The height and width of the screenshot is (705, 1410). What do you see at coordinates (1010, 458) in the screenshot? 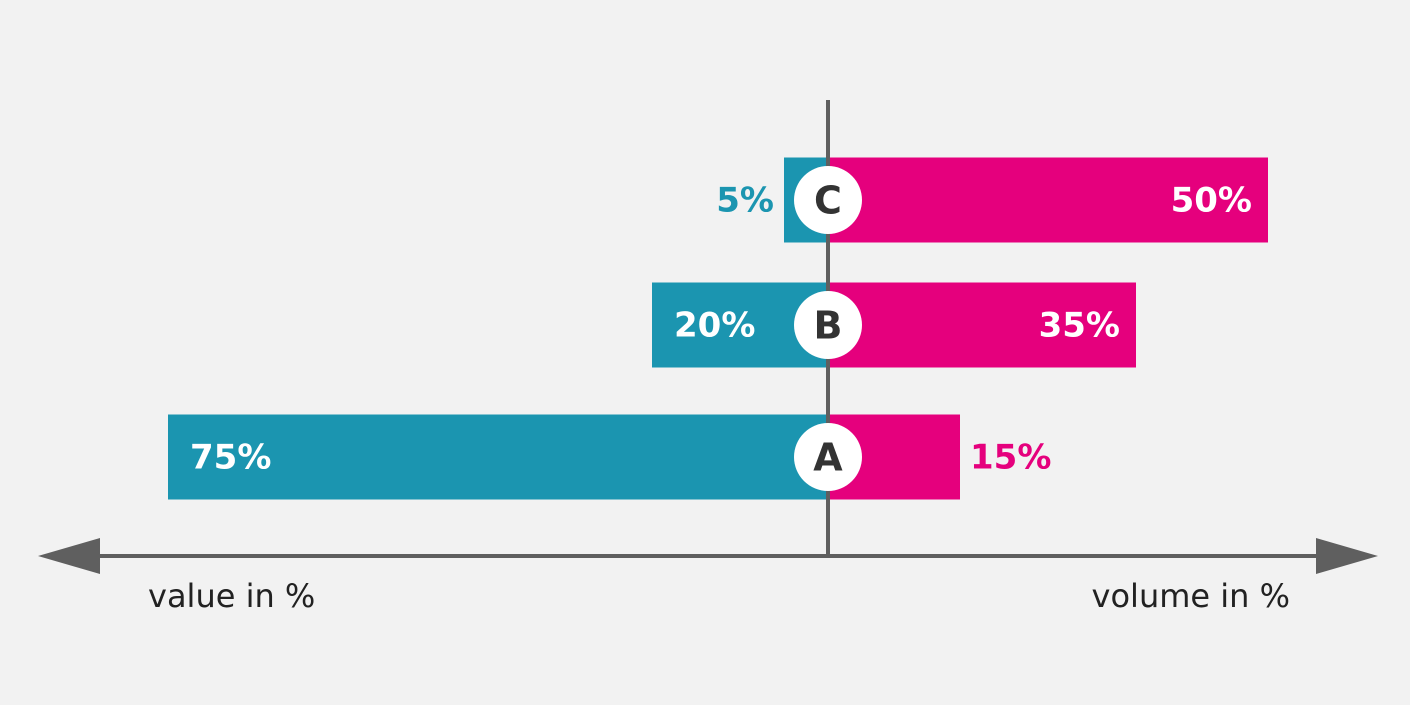
I see `value-label: 15%` at bounding box center [1010, 458].